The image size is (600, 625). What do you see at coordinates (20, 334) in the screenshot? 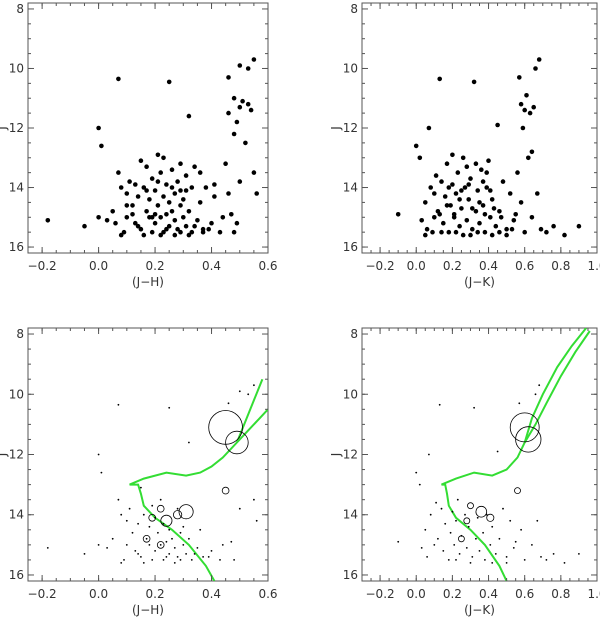
I see `y-tick-label: 8` at bounding box center [20, 334].